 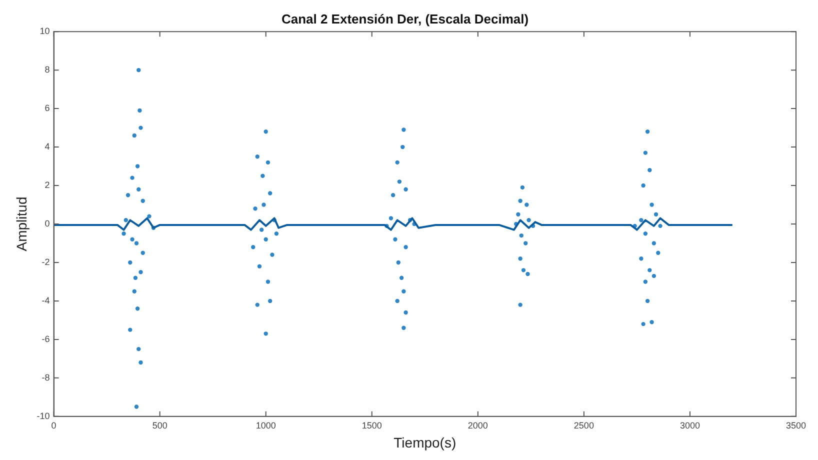 What do you see at coordinates (47, 147) in the screenshot?
I see `y-tick-label: 4` at bounding box center [47, 147].